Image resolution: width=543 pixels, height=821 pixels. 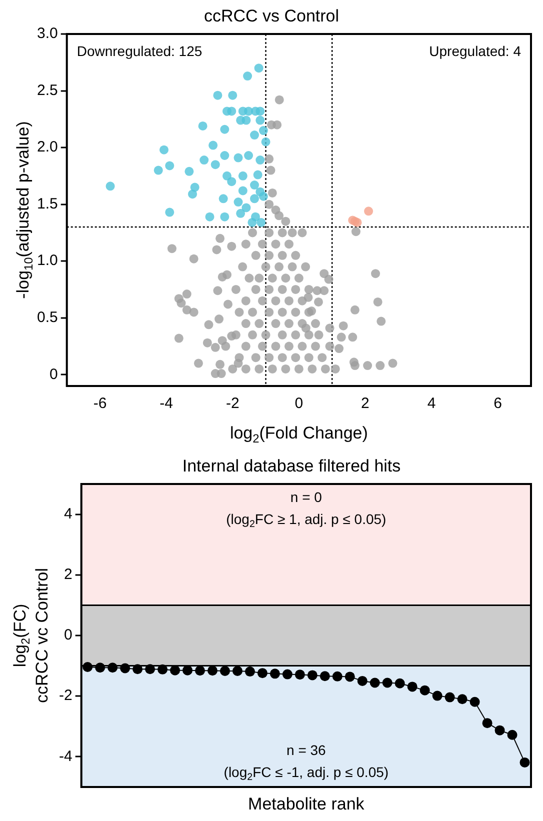 What do you see at coordinates (475, 50) in the screenshot?
I see `annotation: Upregulated: 4` at bounding box center [475, 50].